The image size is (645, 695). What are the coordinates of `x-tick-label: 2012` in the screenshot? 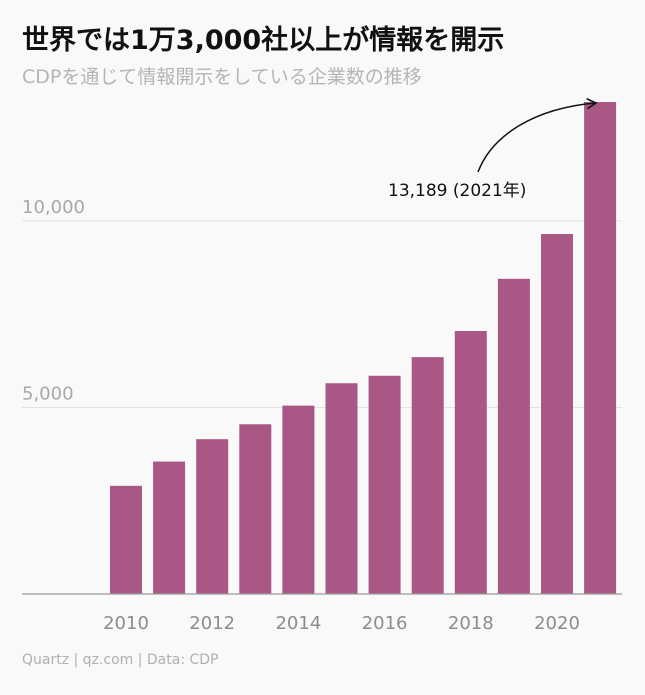 It's located at (212, 623).